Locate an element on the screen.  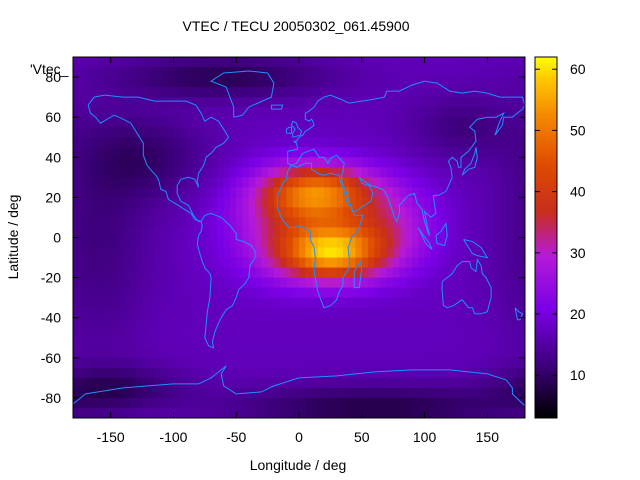
coastline-australia is located at coordinates (466, 286).